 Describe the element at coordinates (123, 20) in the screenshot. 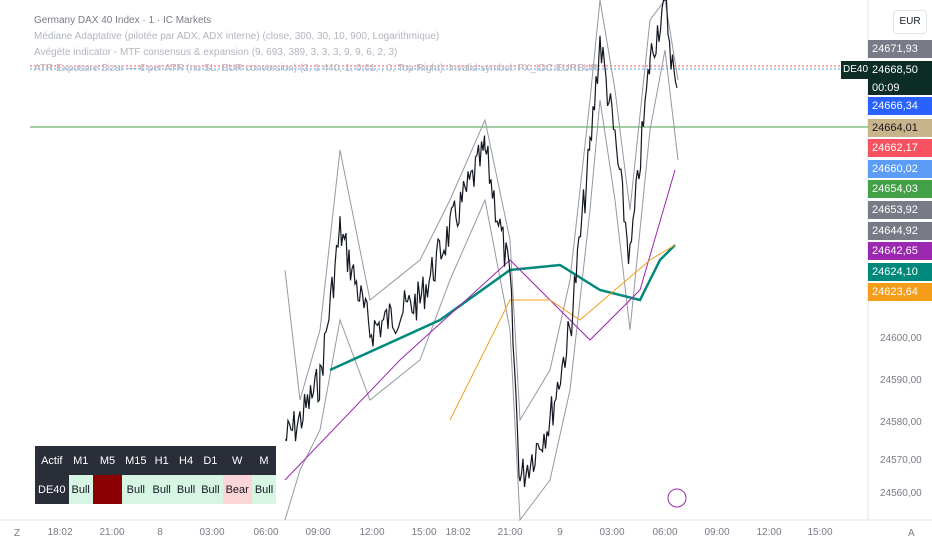

I see `symbol-title: Germany DAX 40 Index · 1 · IC Markets` at that location.